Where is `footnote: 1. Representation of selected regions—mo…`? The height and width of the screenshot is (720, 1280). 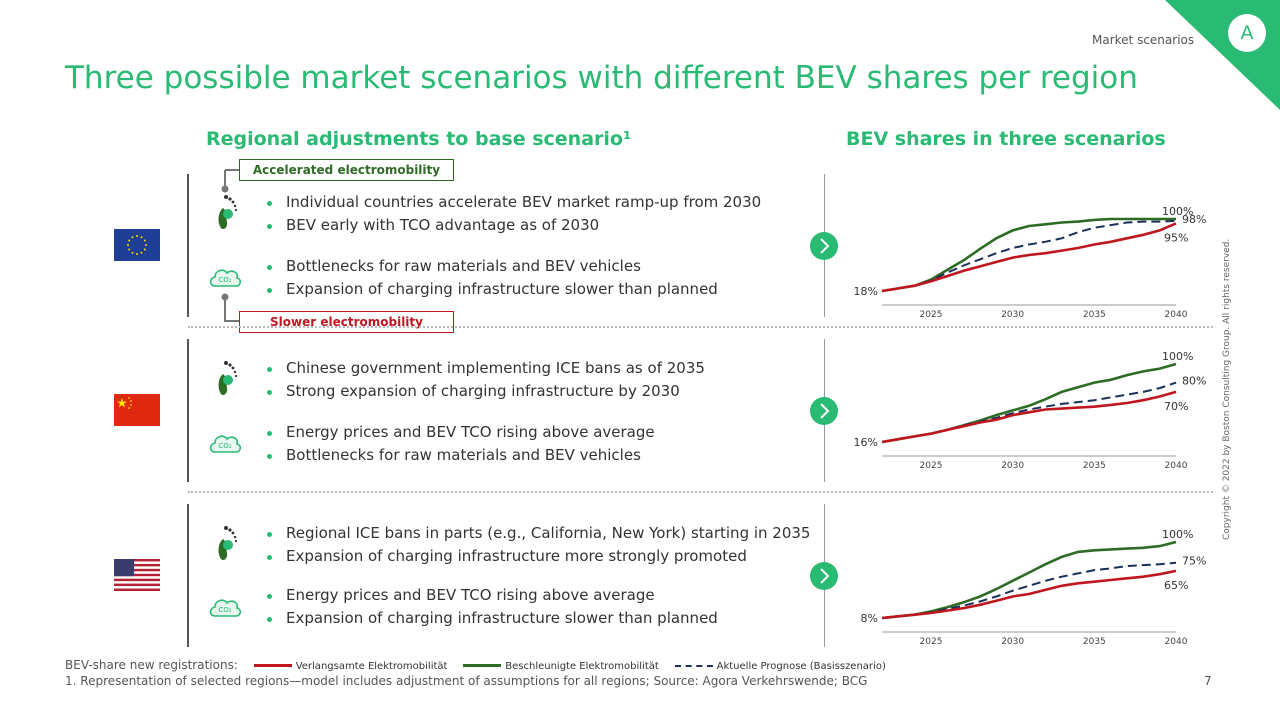 footnote: 1. Representation of selected regions—mo… is located at coordinates (466, 681).